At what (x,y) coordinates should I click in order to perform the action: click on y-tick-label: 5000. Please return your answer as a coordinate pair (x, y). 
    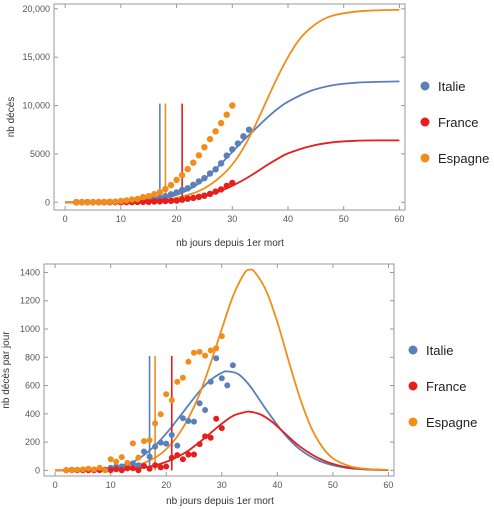
    Looking at the image, I should click on (40, 154).